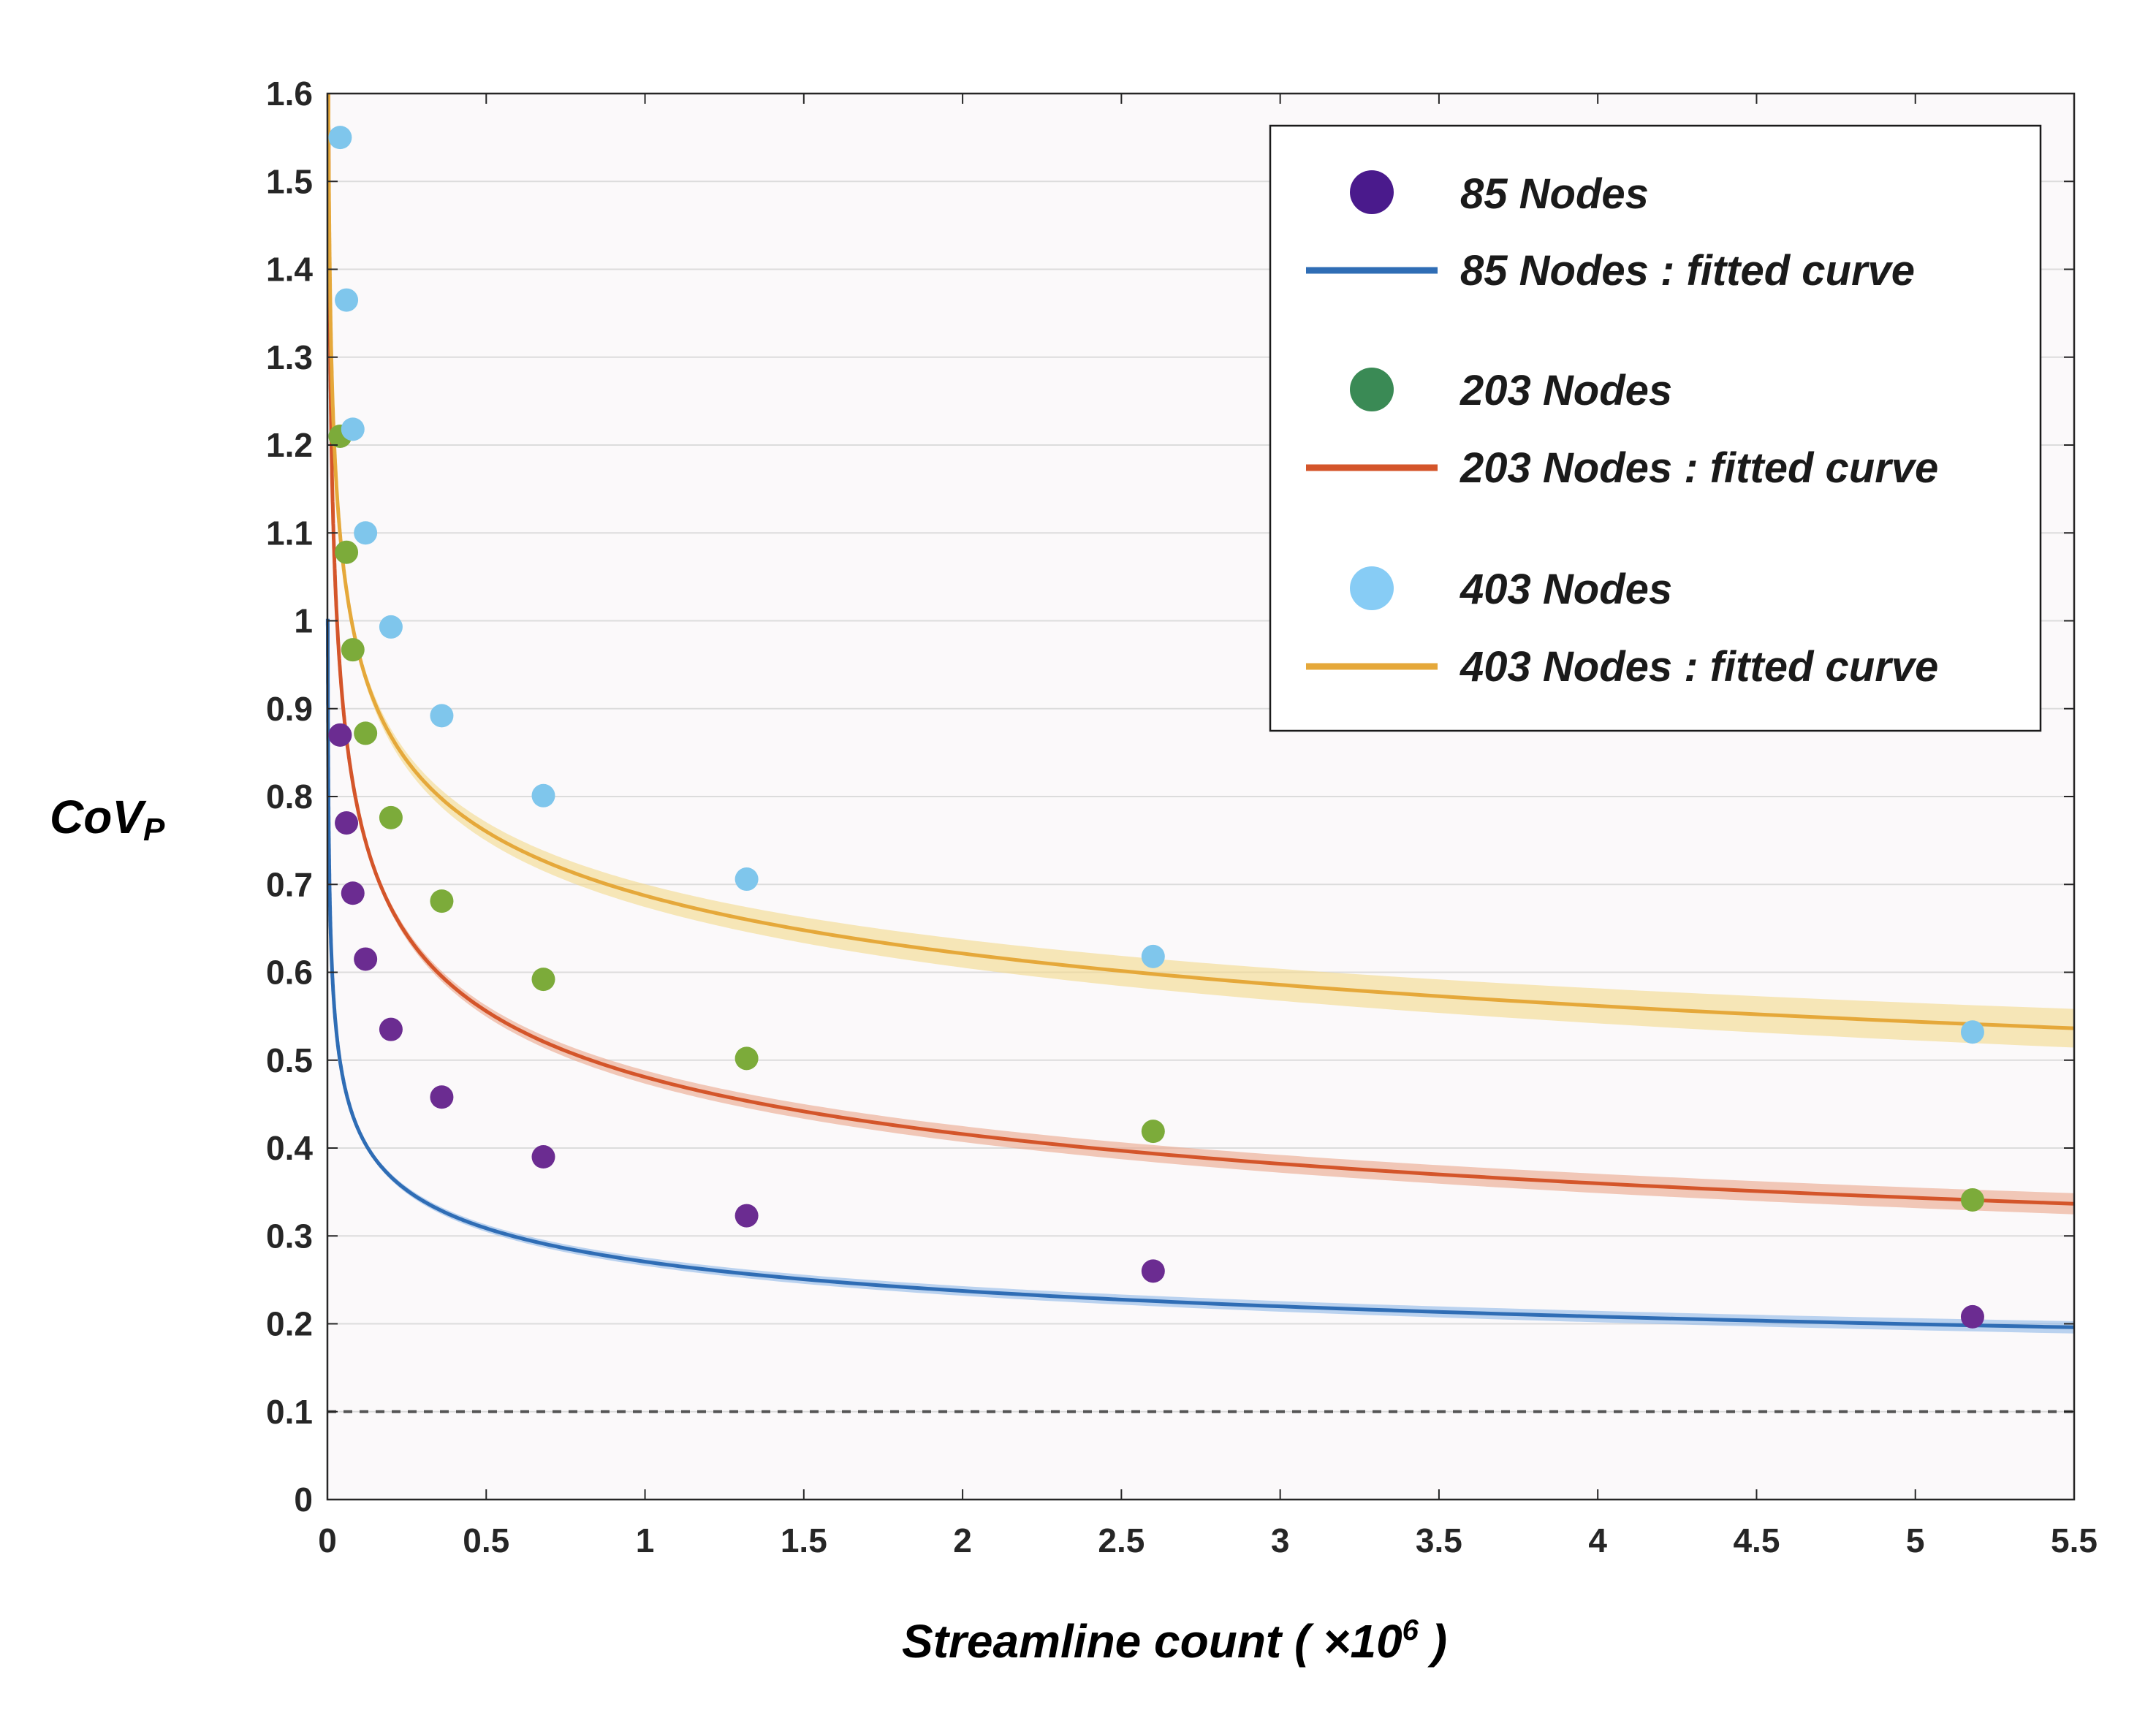 This screenshot has width=2156, height=1710. Describe the element at coordinates (1687, 270) in the screenshot. I see `legend-label-85-nodes-fitted-curve: 85 Nodes : fitted curve` at that location.